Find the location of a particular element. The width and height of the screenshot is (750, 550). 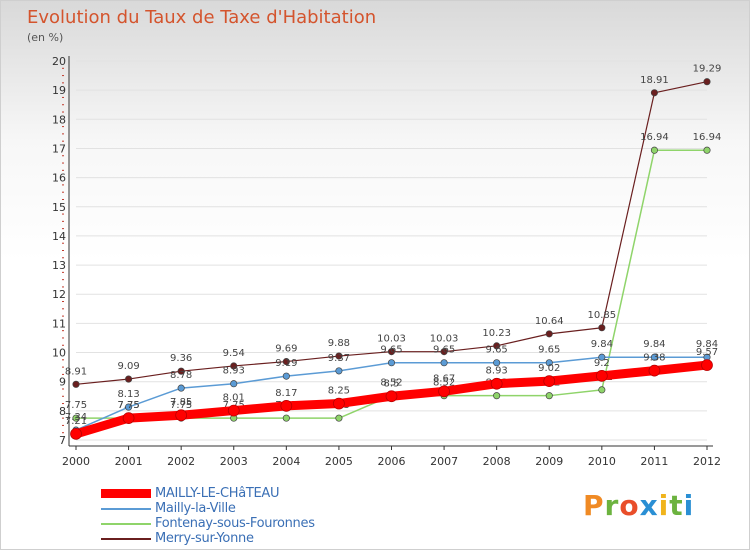

data-label: 9.69 is located at coordinates (286, 349).